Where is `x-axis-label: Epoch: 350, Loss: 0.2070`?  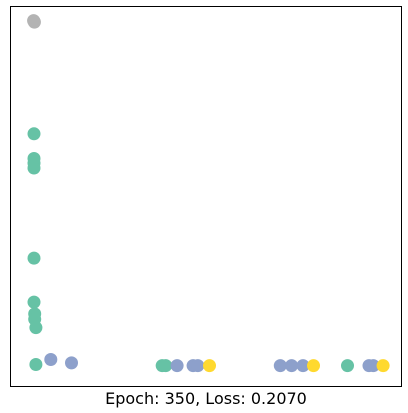 x-axis-label: Epoch: 350, Loss: 0.2070 is located at coordinates (206, 398).